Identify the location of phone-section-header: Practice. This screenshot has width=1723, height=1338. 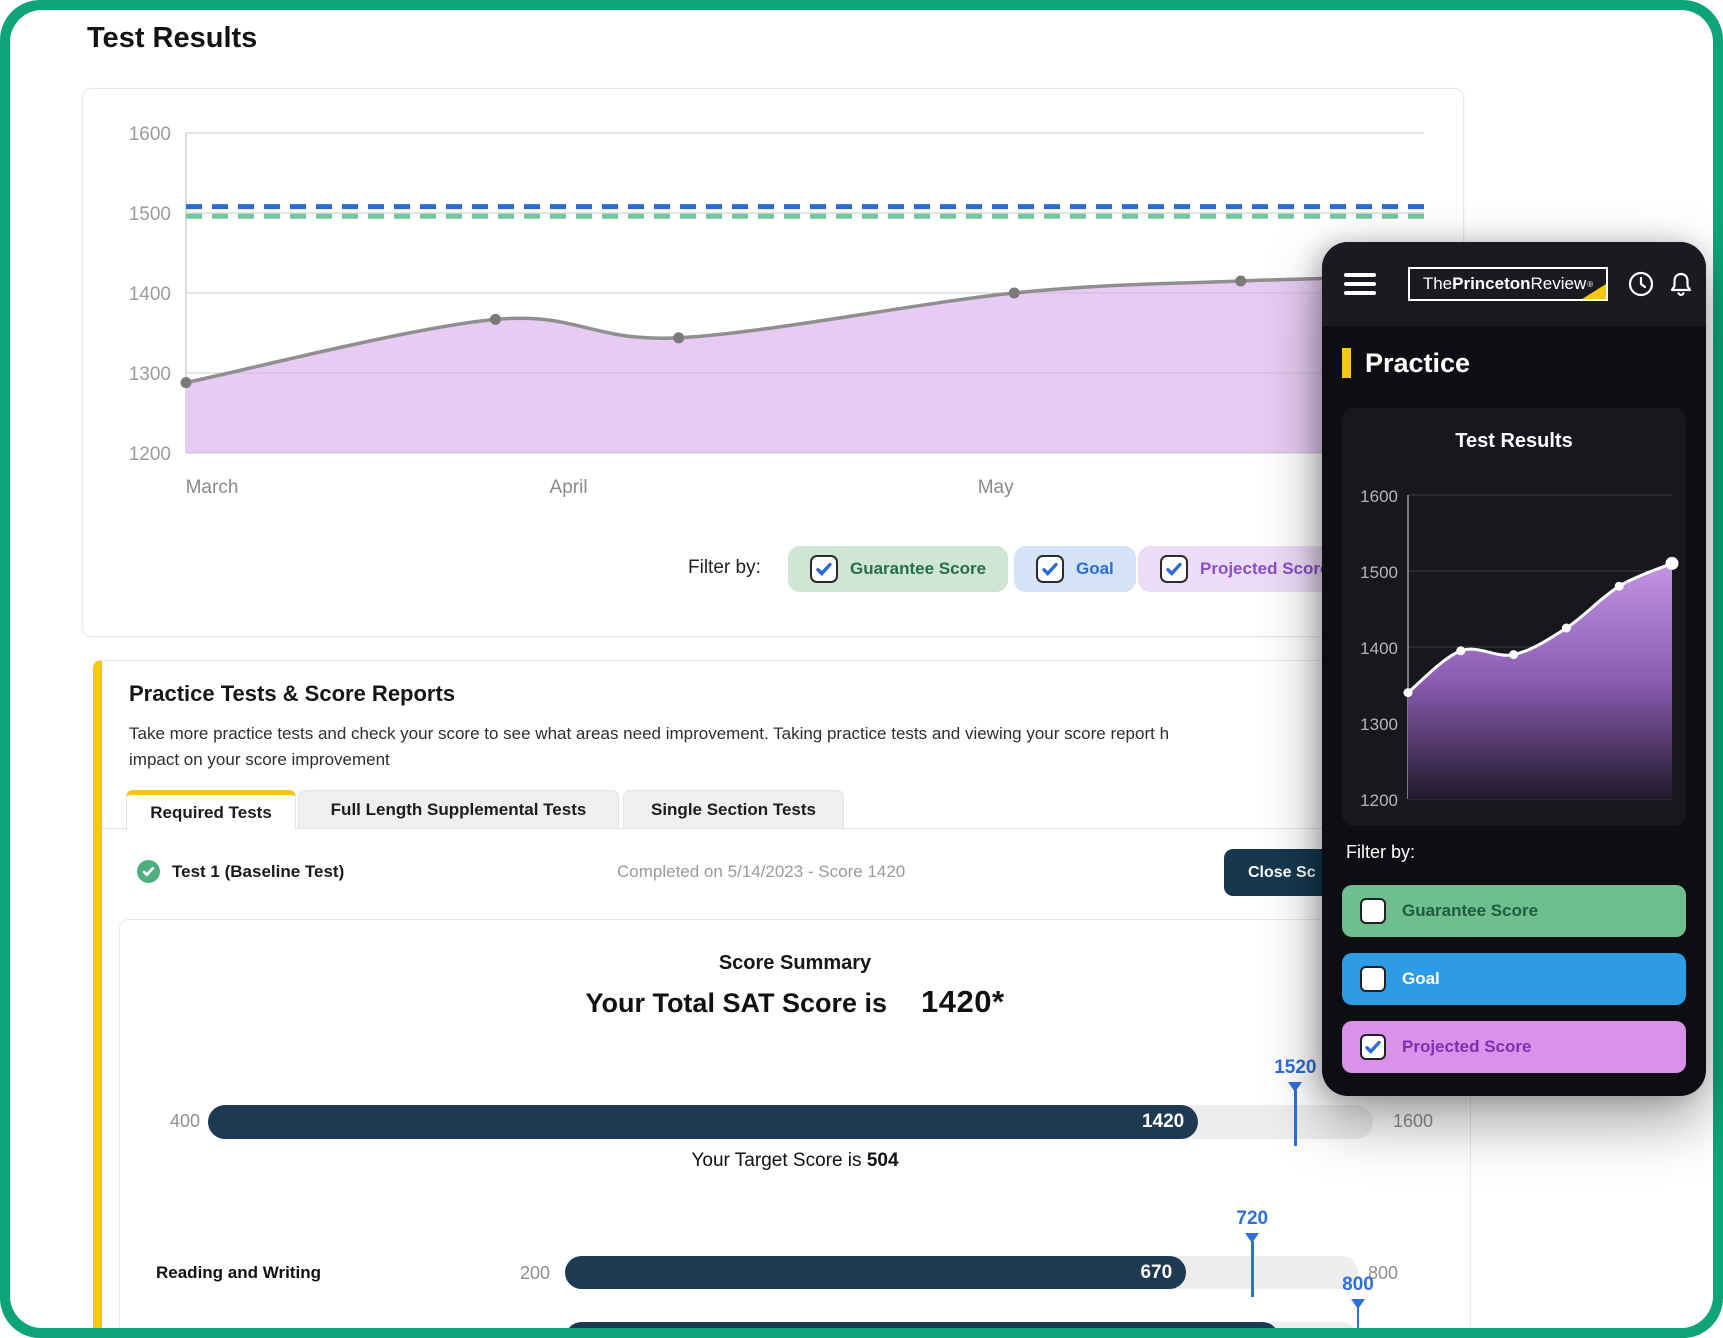
(1406, 363).